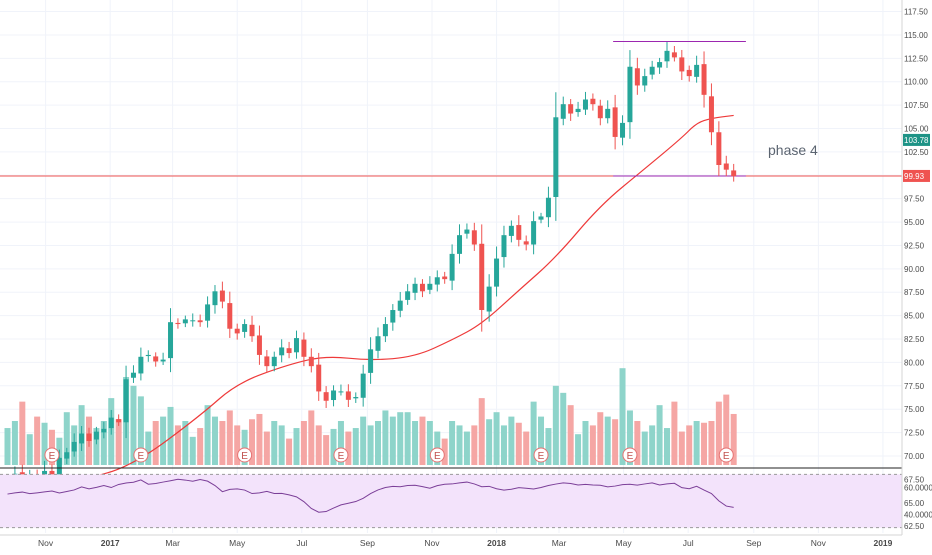 The image size is (932, 555). Describe the element at coordinates (793, 150) in the screenshot. I see `phase-annotation: phase 4` at that location.